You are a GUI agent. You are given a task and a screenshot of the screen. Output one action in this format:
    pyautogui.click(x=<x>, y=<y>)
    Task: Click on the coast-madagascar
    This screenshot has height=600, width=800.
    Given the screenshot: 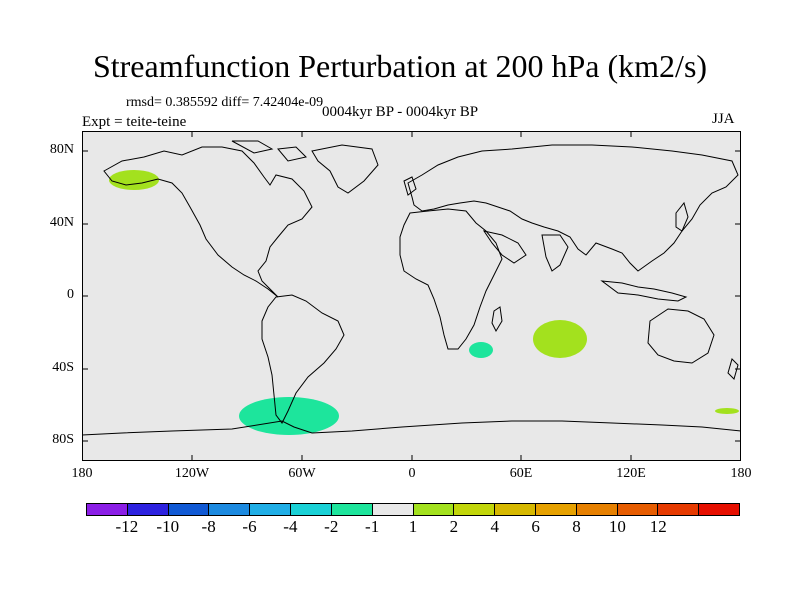 What is the action you would take?
    pyautogui.click(x=497, y=319)
    